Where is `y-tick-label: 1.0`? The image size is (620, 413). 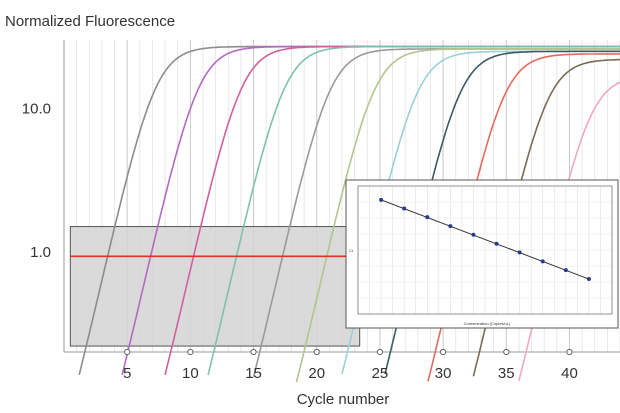 y-tick-label: 1.0 is located at coordinates (40, 252).